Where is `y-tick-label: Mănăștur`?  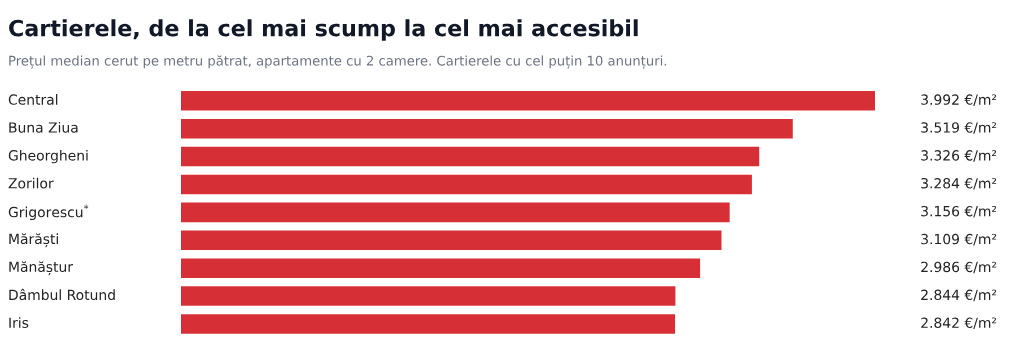 y-tick-label: Mănăștur is located at coordinates (41, 268).